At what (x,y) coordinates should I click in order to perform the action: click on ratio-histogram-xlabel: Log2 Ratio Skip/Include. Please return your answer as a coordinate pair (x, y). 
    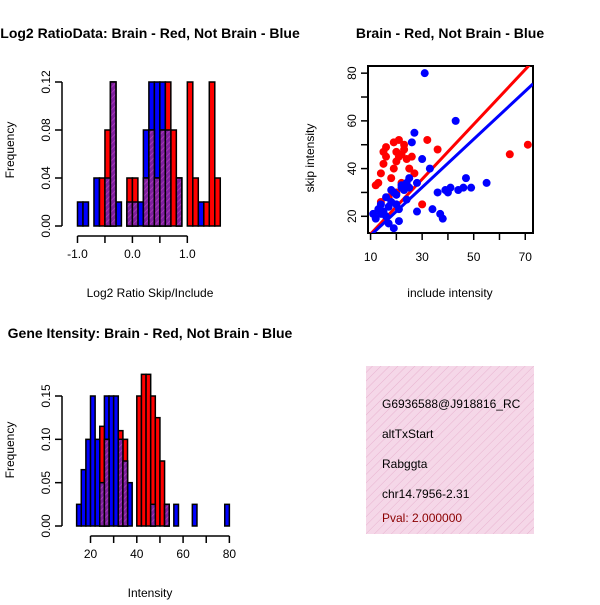
    Looking at the image, I should click on (150, 293).